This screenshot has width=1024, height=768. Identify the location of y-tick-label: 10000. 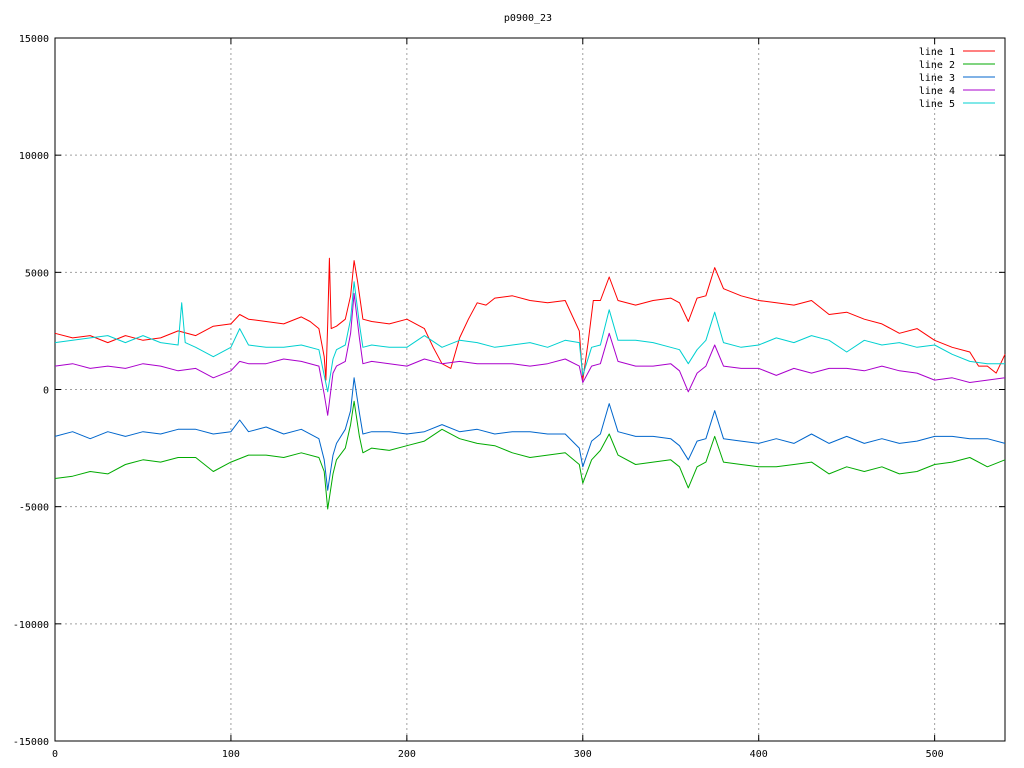
(34, 156).